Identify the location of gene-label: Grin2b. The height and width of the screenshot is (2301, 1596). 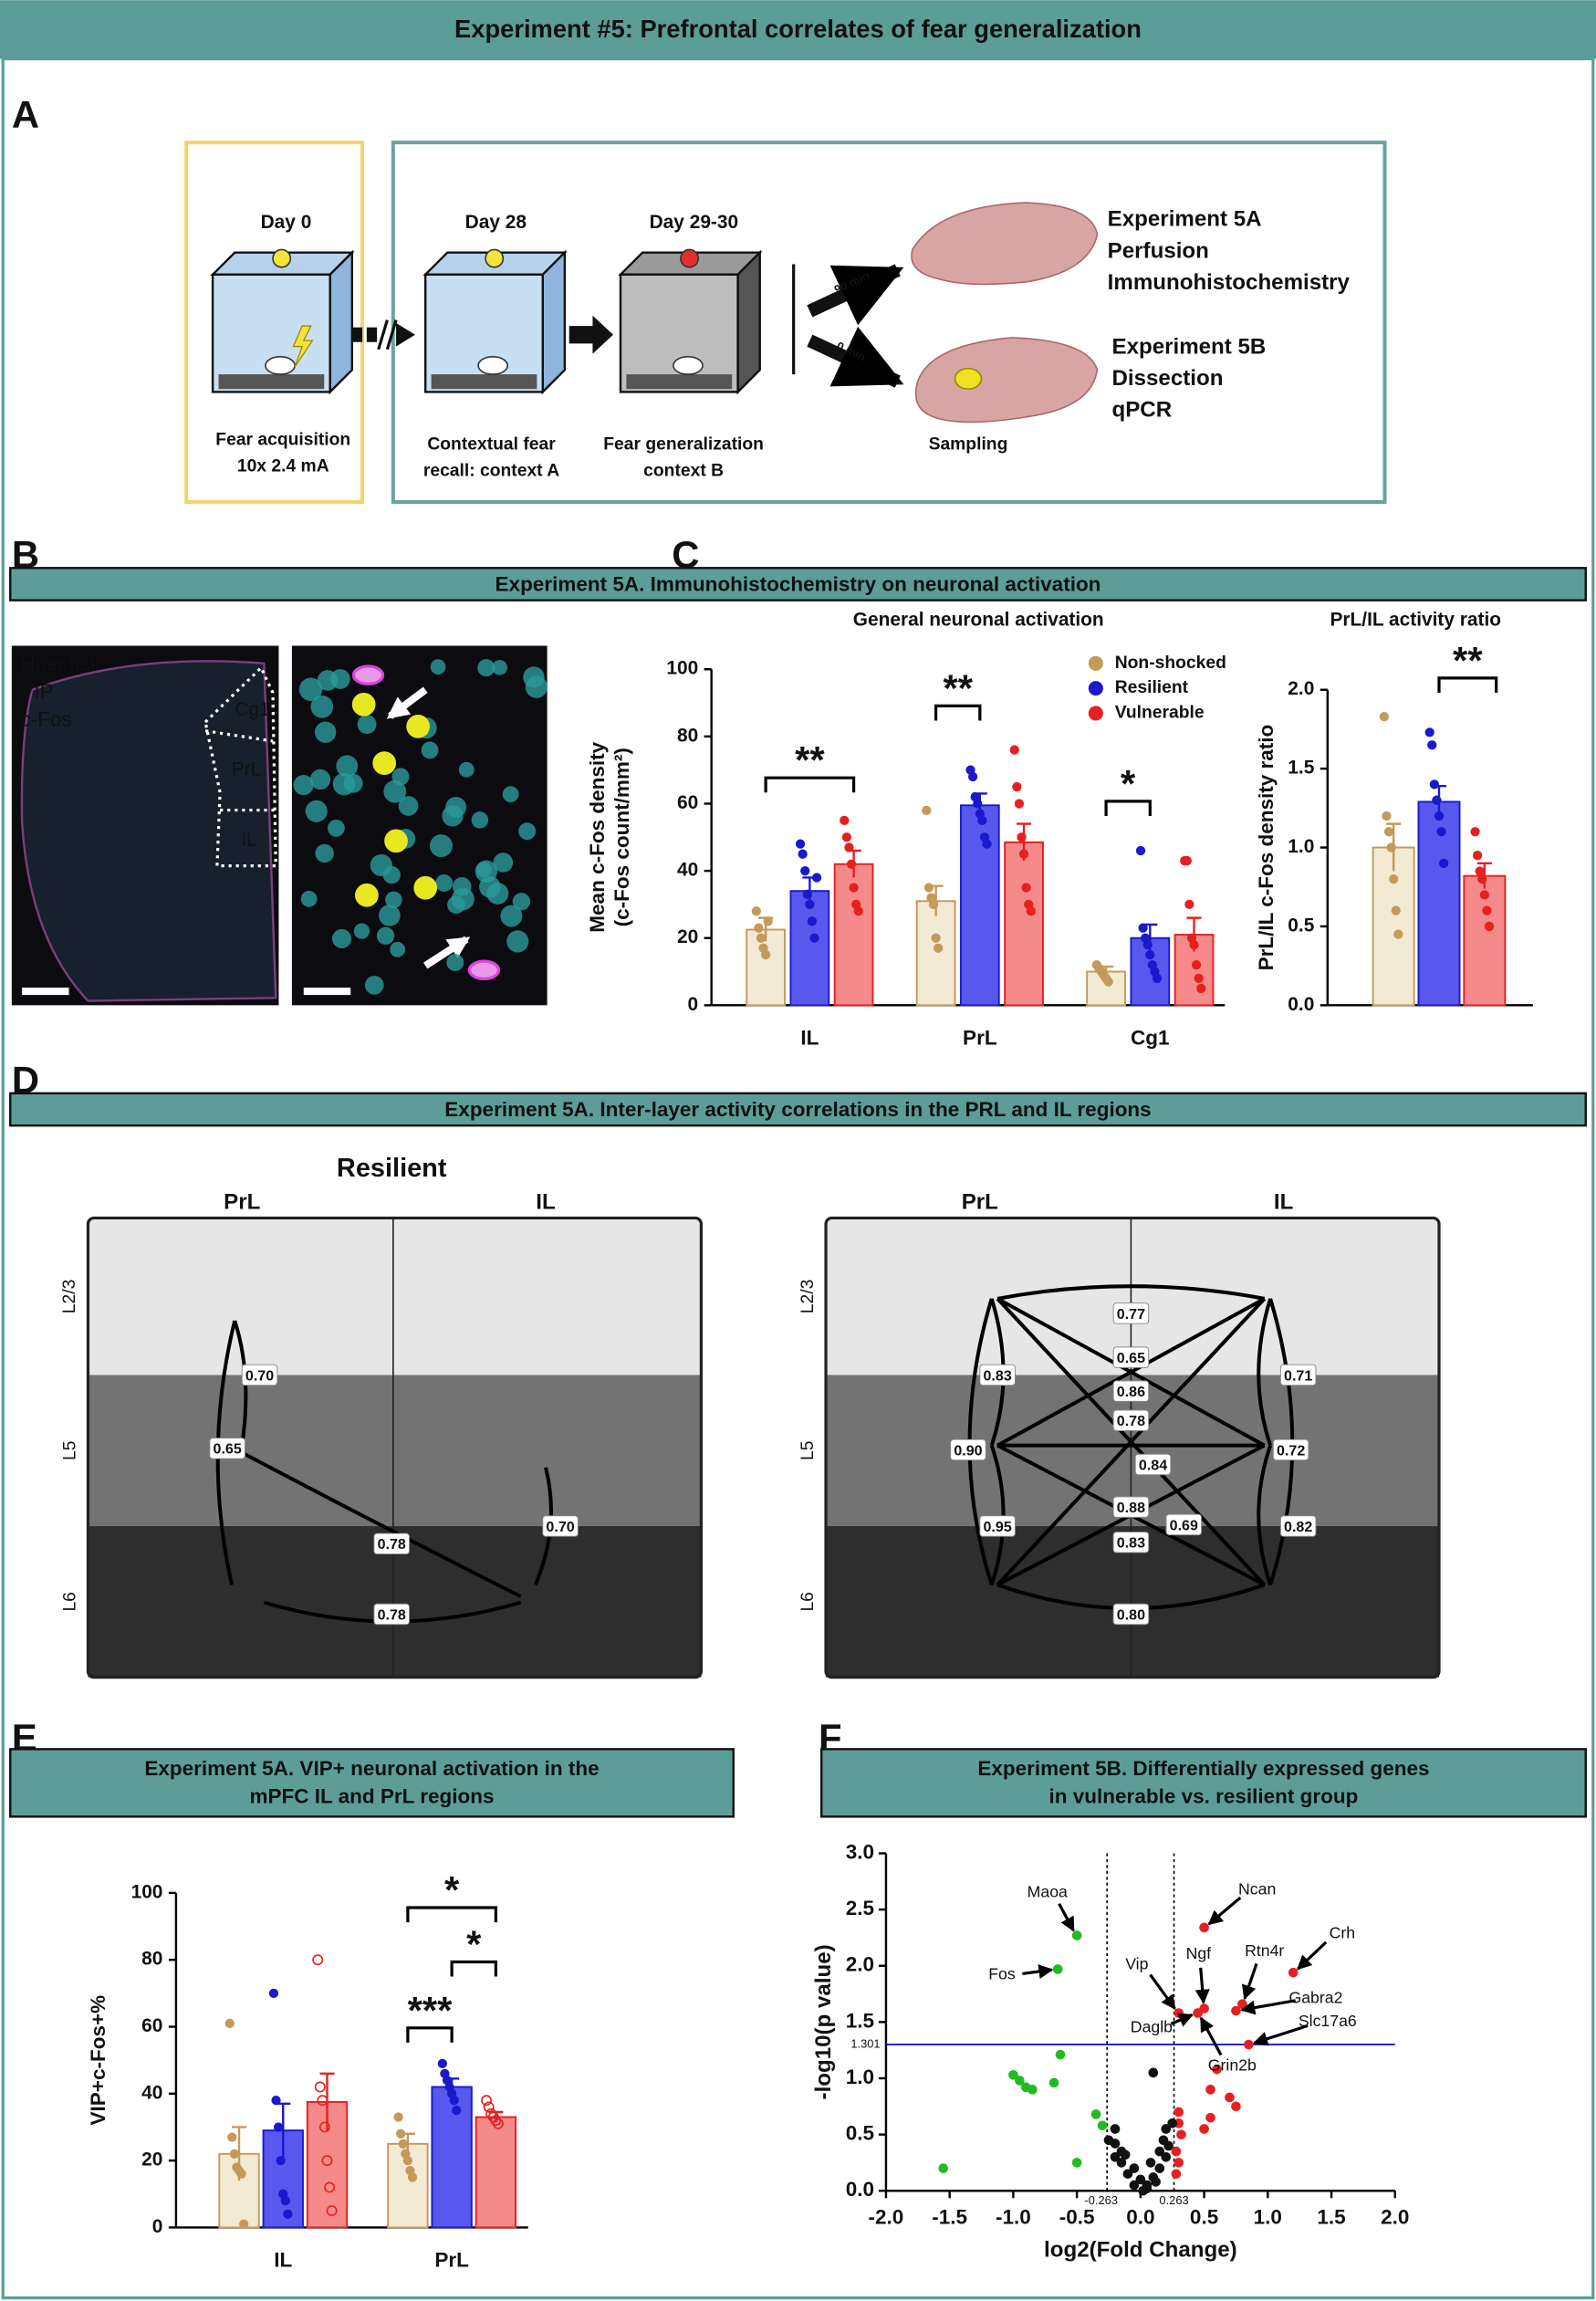
(1232, 2064).